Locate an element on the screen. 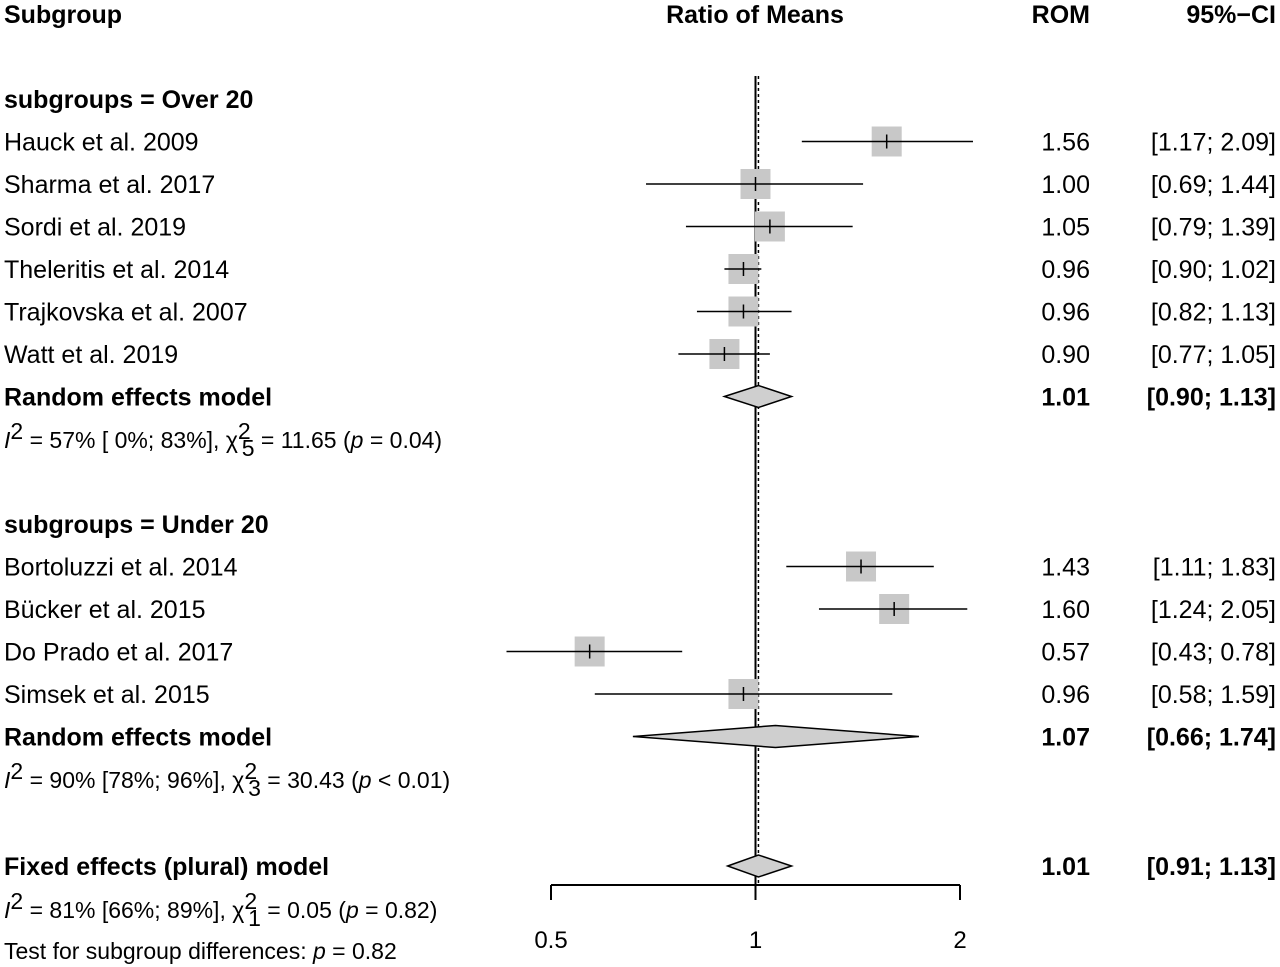 The height and width of the screenshot is (967, 1280). overall-ci-value: [0.91; 1.13] is located at coordinates (1211, 867).